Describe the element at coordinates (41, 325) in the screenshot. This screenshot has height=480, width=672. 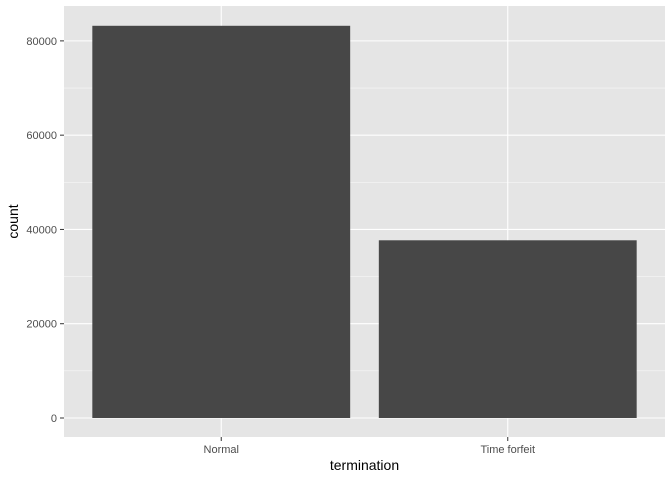
I see `y-tick-label: 20000` at that location.